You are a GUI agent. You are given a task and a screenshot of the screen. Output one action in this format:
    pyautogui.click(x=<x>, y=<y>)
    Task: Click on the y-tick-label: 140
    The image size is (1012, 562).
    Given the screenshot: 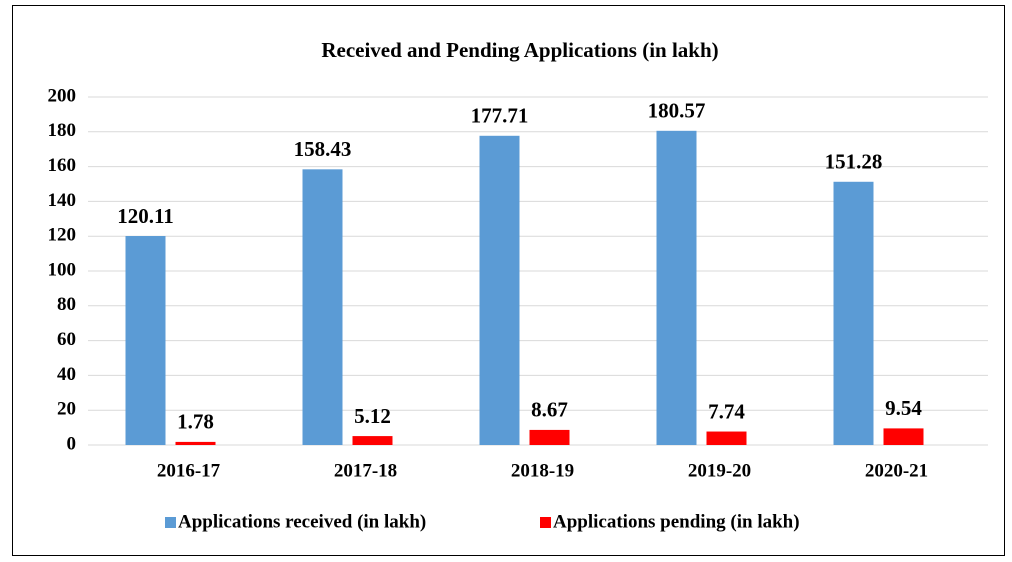 What is the action you would take?
    pyautogui.click(x=62, y=200)
    